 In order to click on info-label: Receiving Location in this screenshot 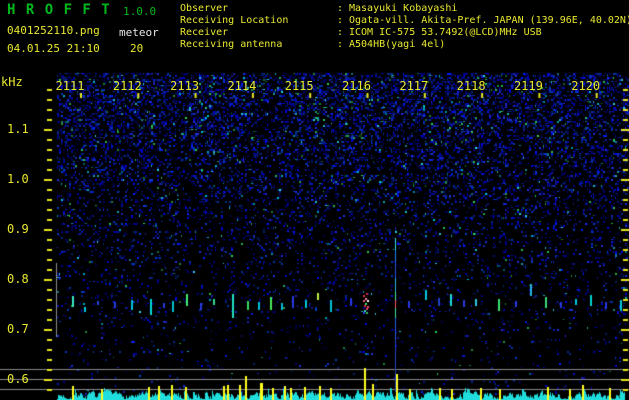, I will do `click(234, 20)`.